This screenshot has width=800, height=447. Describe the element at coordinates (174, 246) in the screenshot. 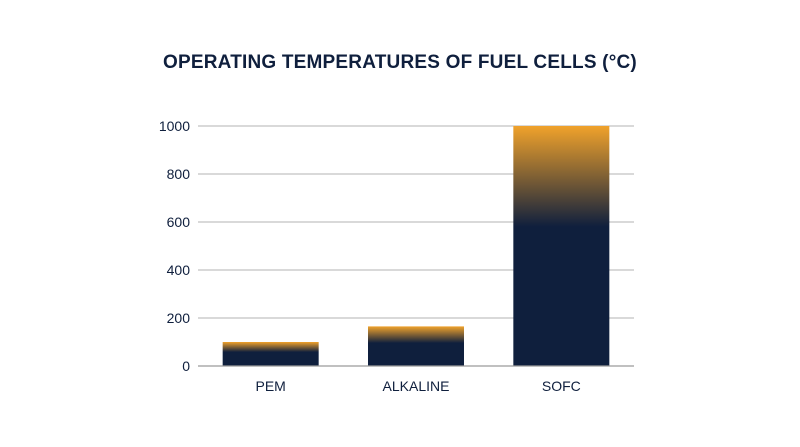

I see `y-axis-ticks: 0 200 400 600 800 1000` at that location.